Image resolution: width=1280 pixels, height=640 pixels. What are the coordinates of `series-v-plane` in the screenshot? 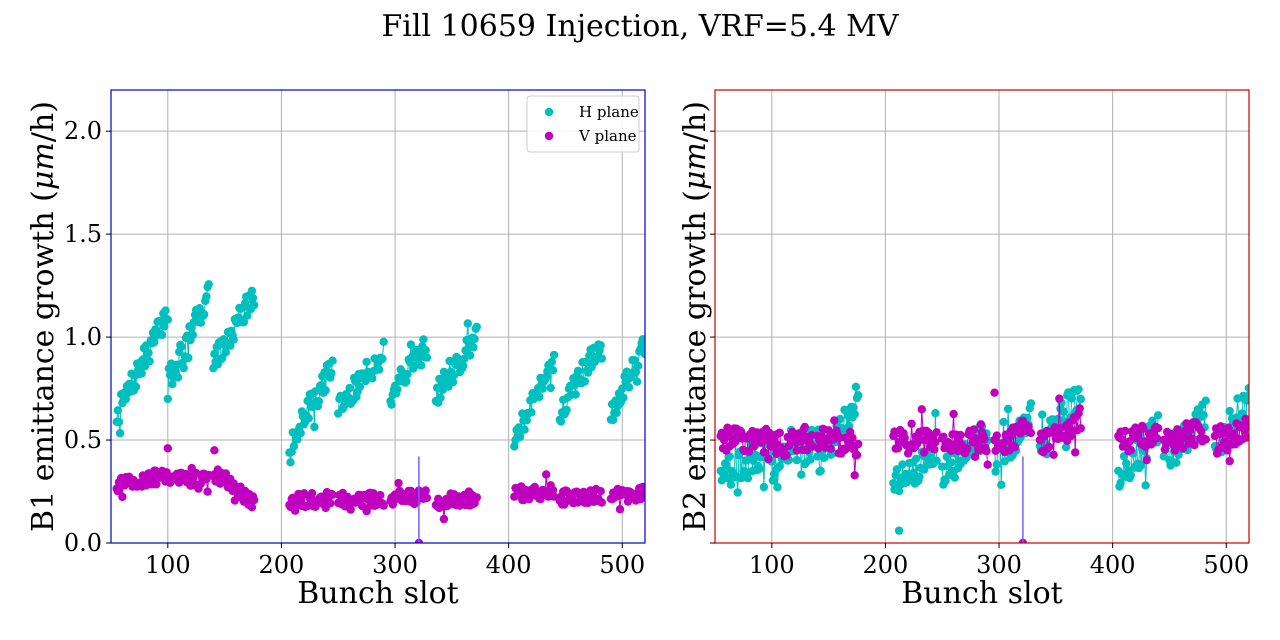 It's located at (378, 493).